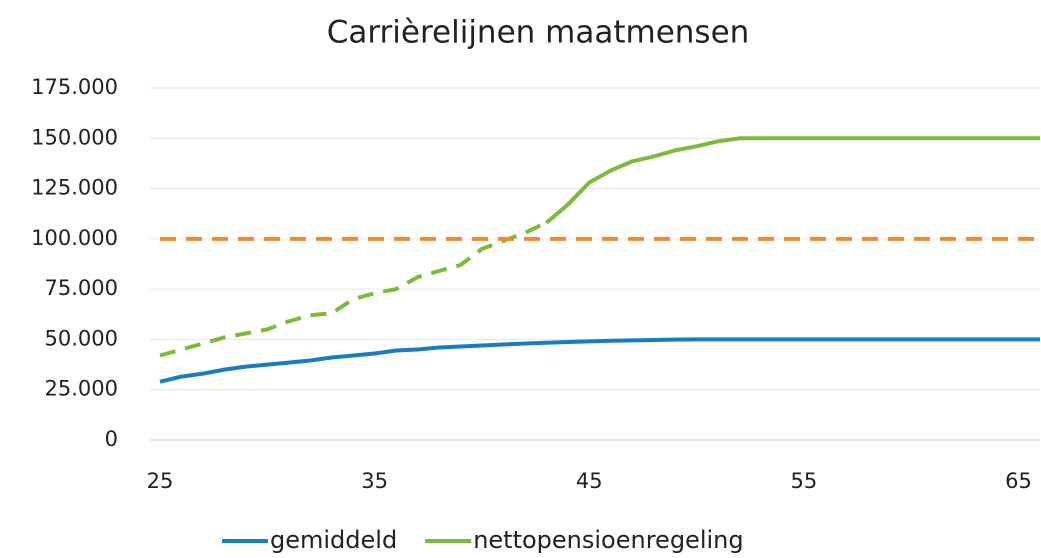 Image resolution: width=1041 pixels, height=558 pixels. Describe the element at coordinates (333, 540) in the screenshot. I see `legend-label: gemiddeld` at that location.